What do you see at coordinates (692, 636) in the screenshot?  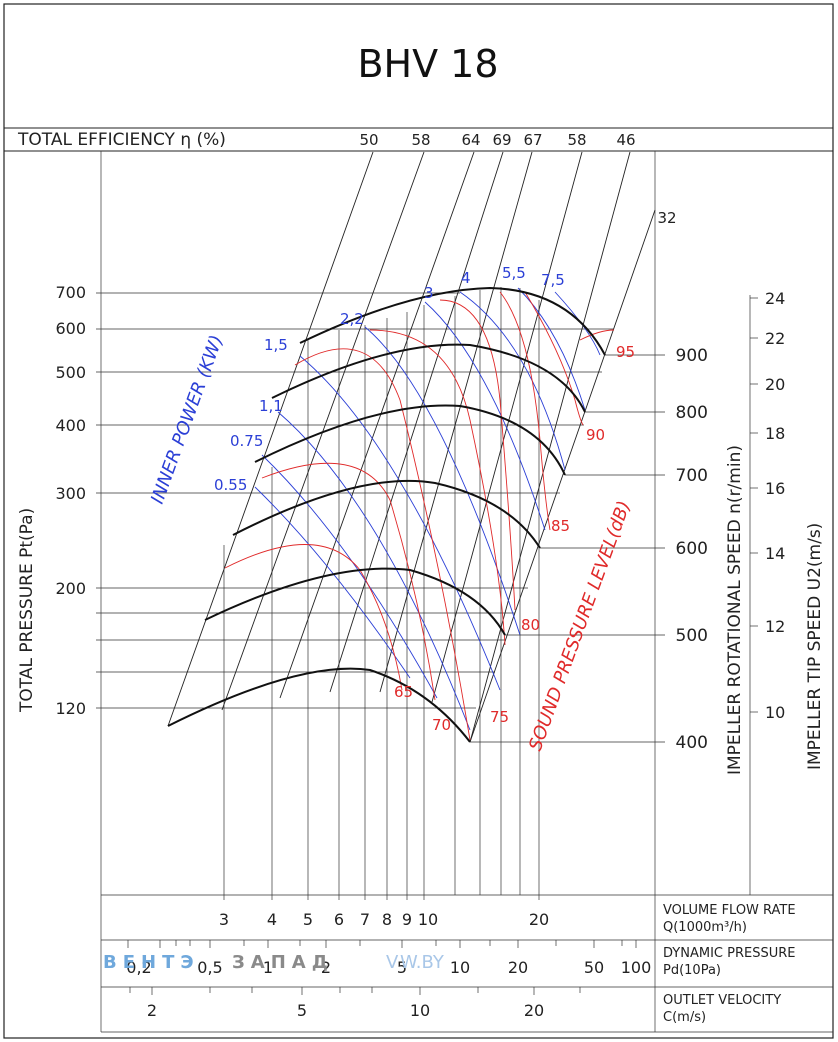 I see `speed-value-label: 500` at bounding box center [692, 636].